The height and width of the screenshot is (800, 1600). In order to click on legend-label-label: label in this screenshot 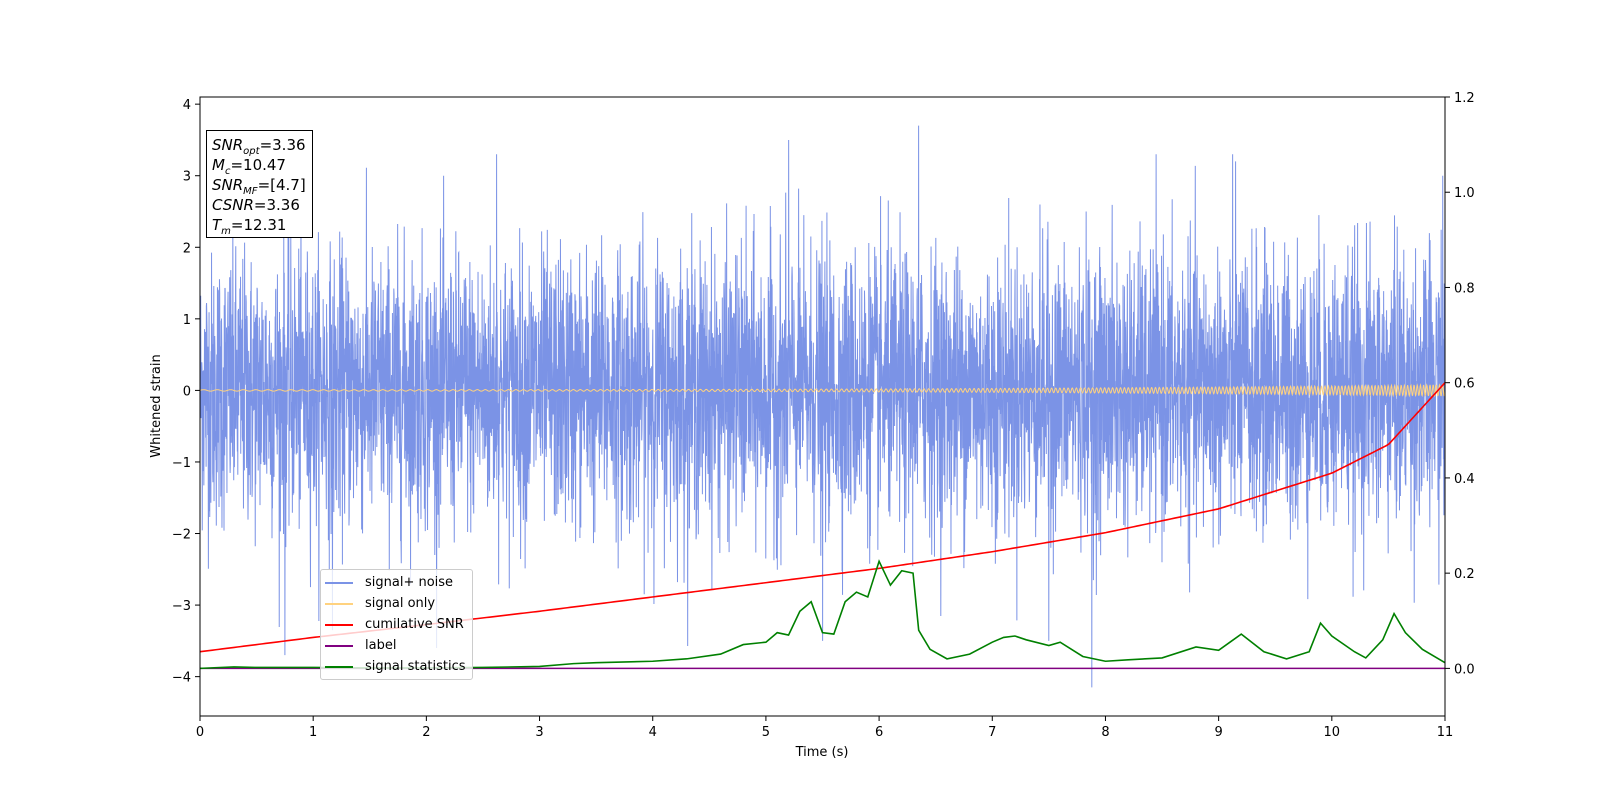, I will do `click(381, 645)`.